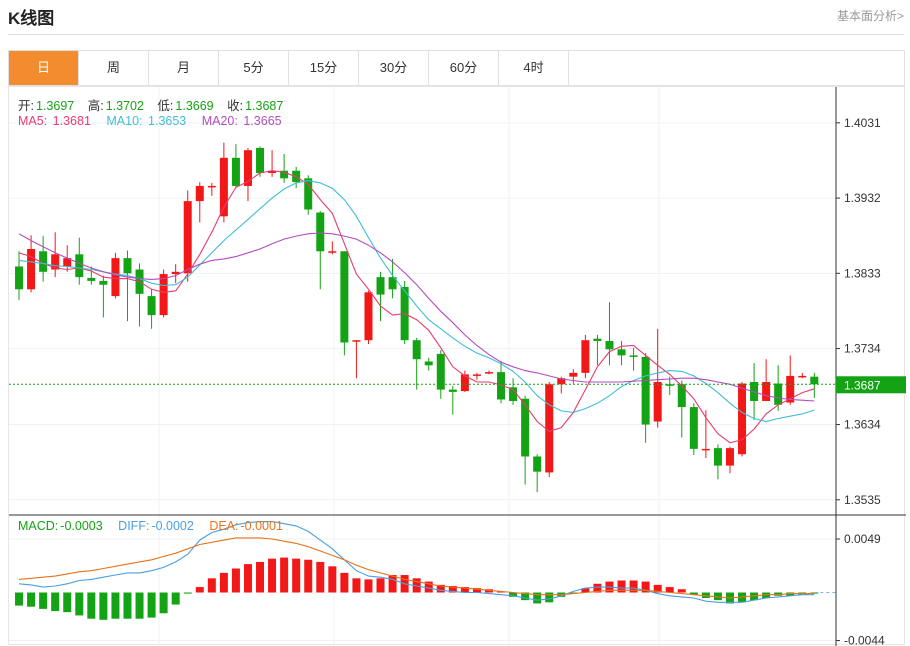  Describe the element at coordinates (862, 539) in the screenshot. I see `y-tick-label: 0.0049` at that location.